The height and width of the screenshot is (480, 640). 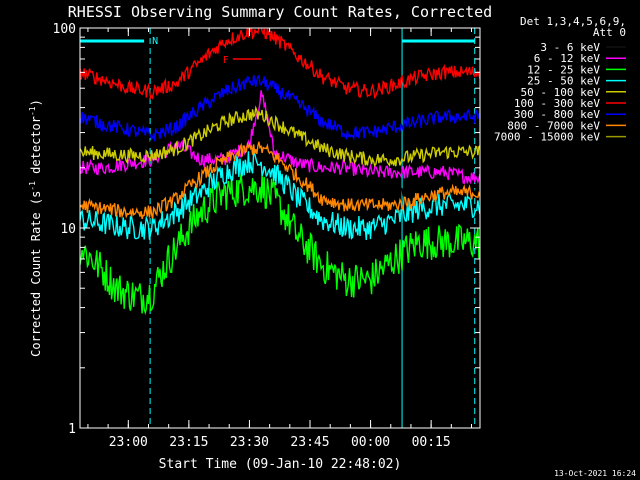 What do you see at coordinates (188, 442) in the screenshot?
I see `x-tick-label-1: 23:15` at bounding box center [188, 442].